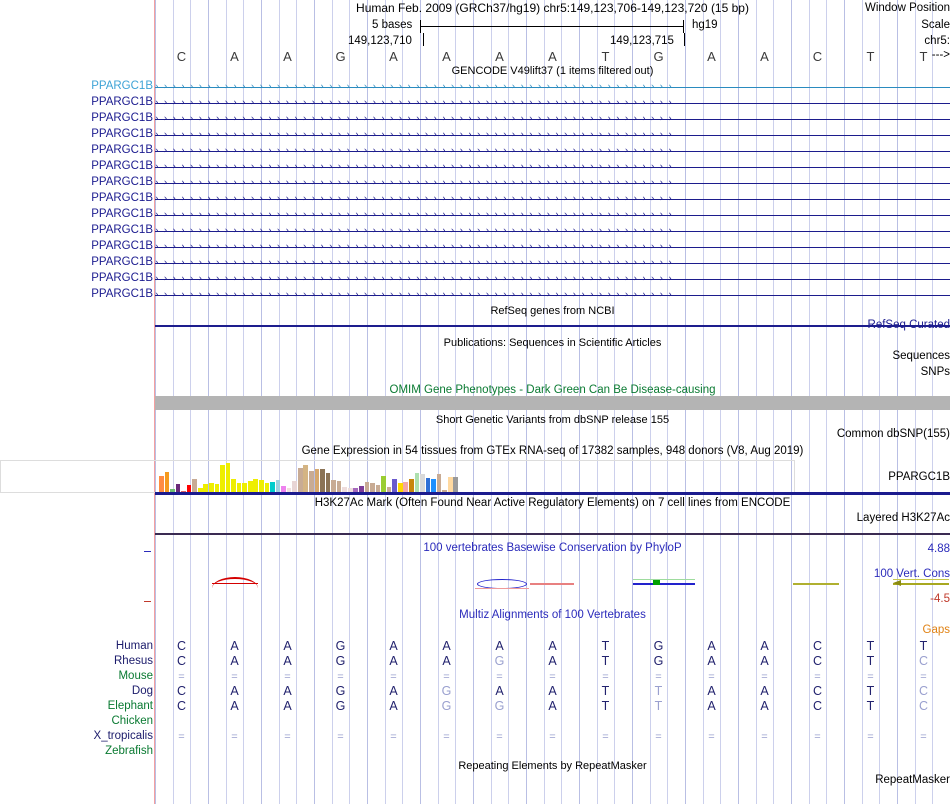 This screenshot has height=804, width=950. What do you see at coordinates (552, 403) in the screenshot?
I see `omim-gene-bar` at bounding box center [552, 403].